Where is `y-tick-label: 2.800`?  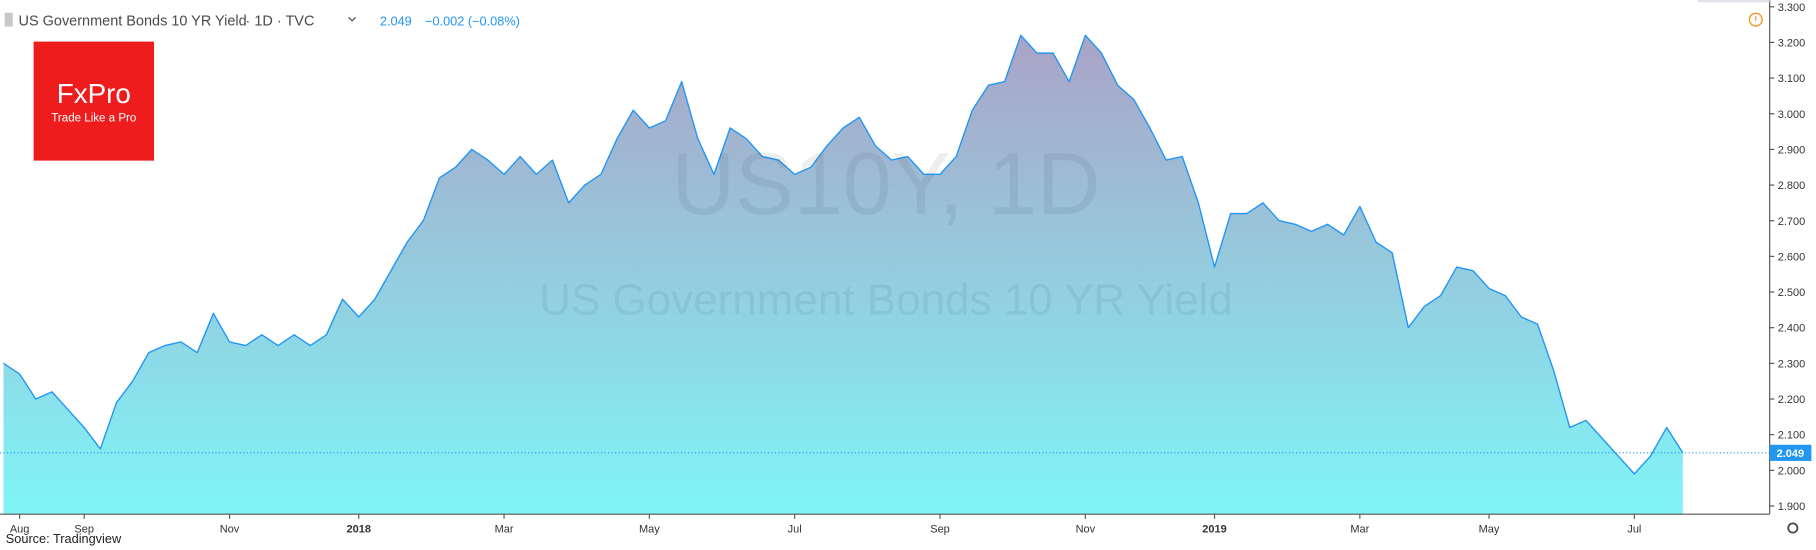 y-tick-label: 2.800 is located at coordinates (1791, 186).